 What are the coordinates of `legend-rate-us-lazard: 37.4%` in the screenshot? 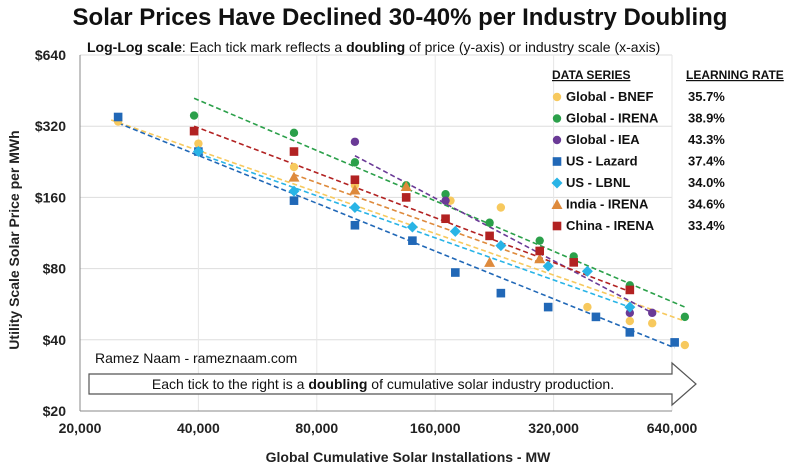 It's located at (706, 161).